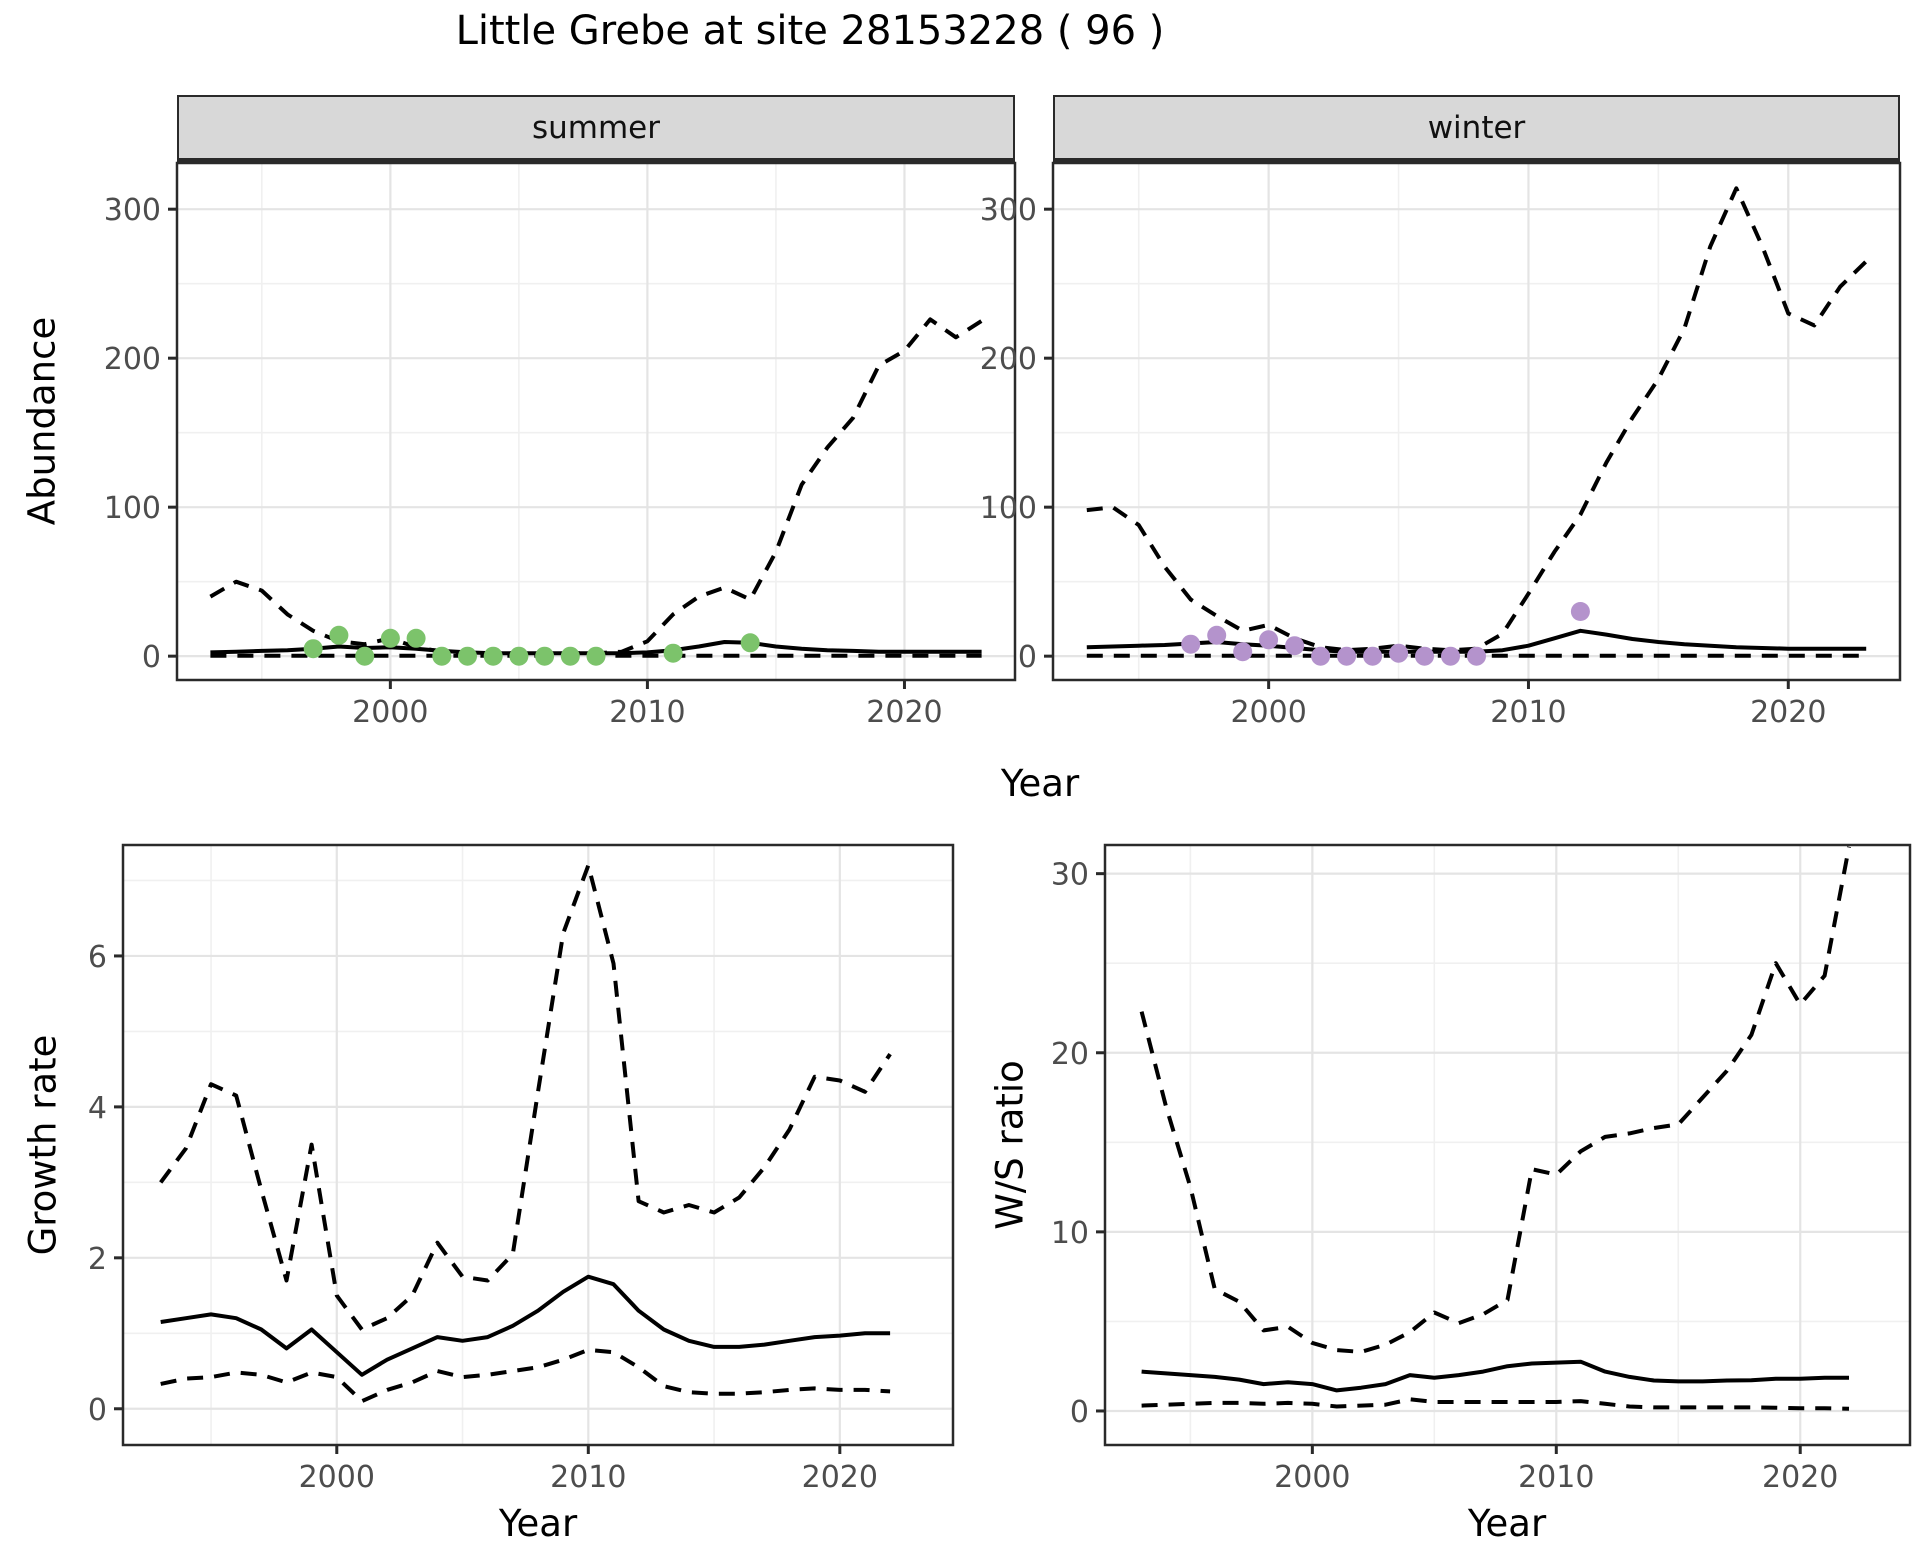 The image size is (1920, 1560). Describe the element at coordinates (97, 1259) in the screenshot. I see `y-tick-label: 2` at that location.